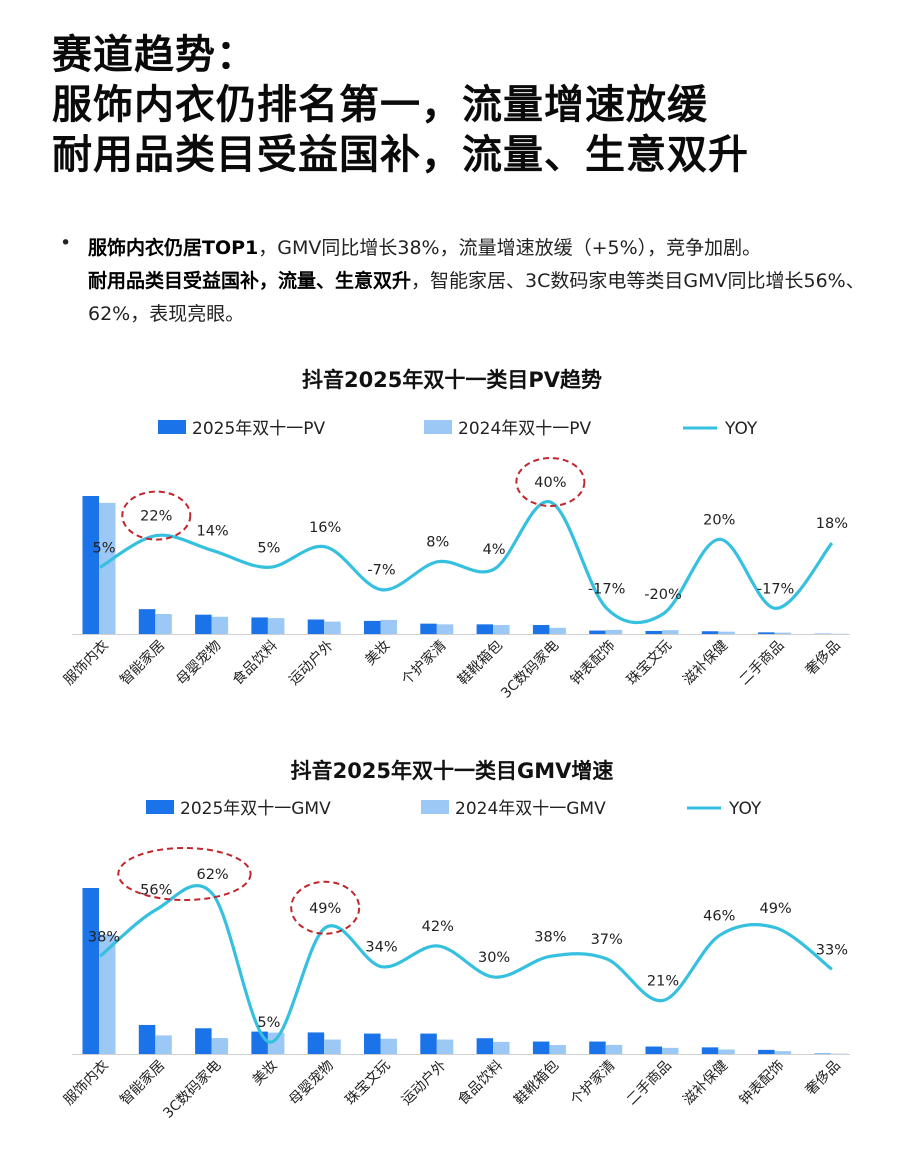 The width and height of the screenshot is (904, 1158). I want to click on yoy-data-label: 56%, so click(156, 891).